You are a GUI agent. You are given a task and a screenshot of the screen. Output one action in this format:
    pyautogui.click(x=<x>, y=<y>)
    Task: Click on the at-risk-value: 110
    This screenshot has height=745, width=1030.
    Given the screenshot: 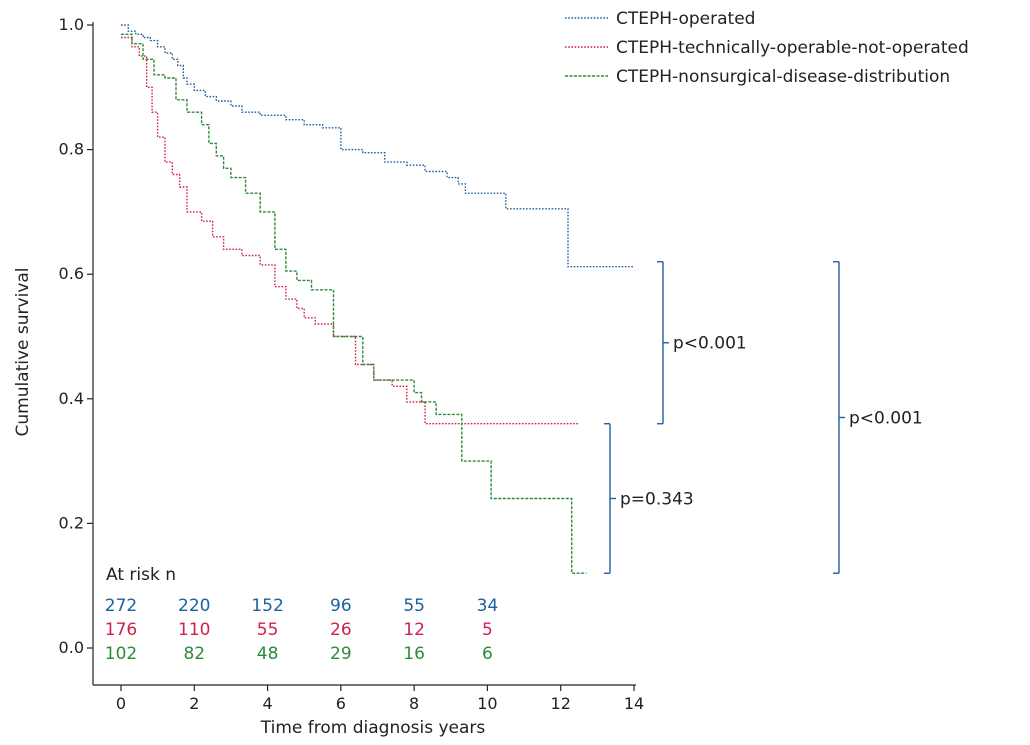 What is the action you would take?
    pyautogui.click(x=194, y=630)
    